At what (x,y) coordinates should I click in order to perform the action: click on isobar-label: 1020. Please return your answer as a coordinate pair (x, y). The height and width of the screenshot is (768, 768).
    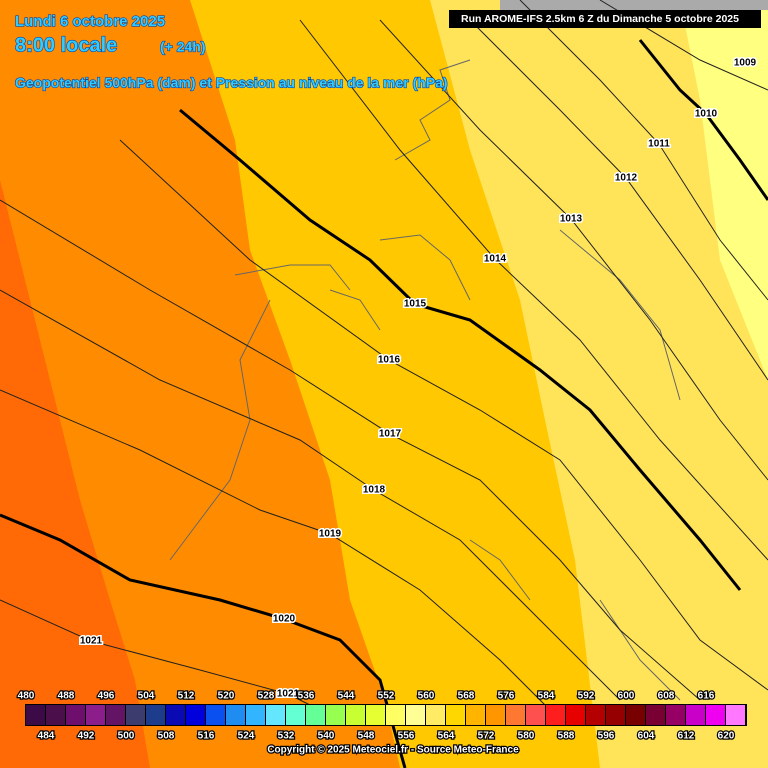
    Looking at the image, I should click on (284, 619).